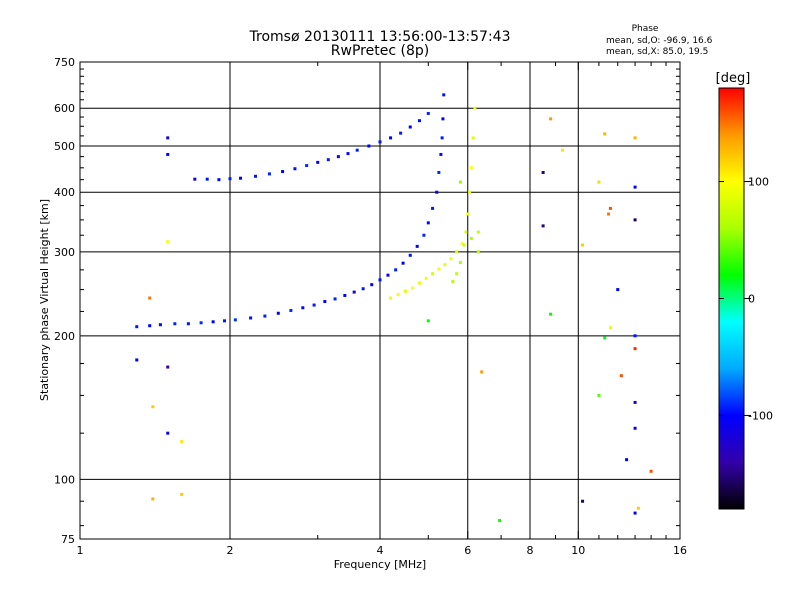  I want to click on y-tick-label: 200, so click(64, 336).